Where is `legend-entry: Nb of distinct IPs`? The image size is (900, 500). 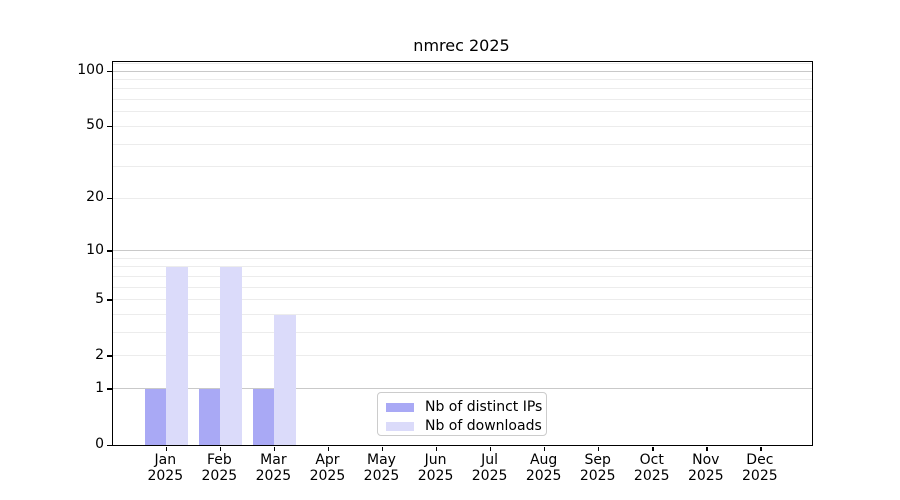
legend-entry: Nb of distinct IPs is located at coordinates (466, 407).